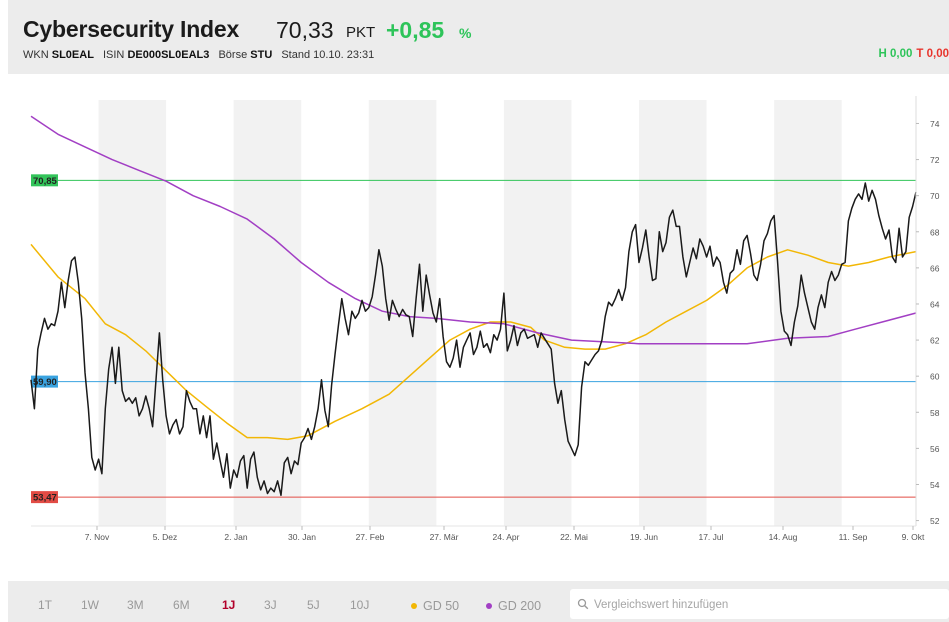  I want to click on x-tick-label-3: 30. Jan, so click(302, 537).